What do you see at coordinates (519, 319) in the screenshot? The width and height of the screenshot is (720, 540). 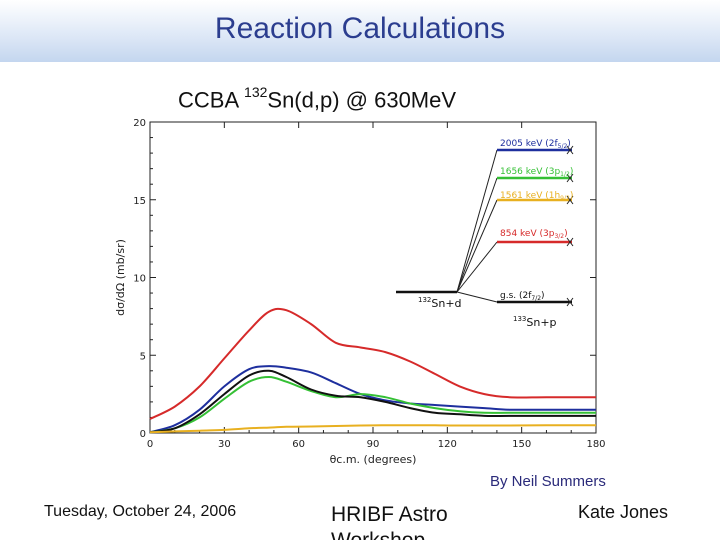 I see `exit-mass: 133` at bounding box center [519, 319].